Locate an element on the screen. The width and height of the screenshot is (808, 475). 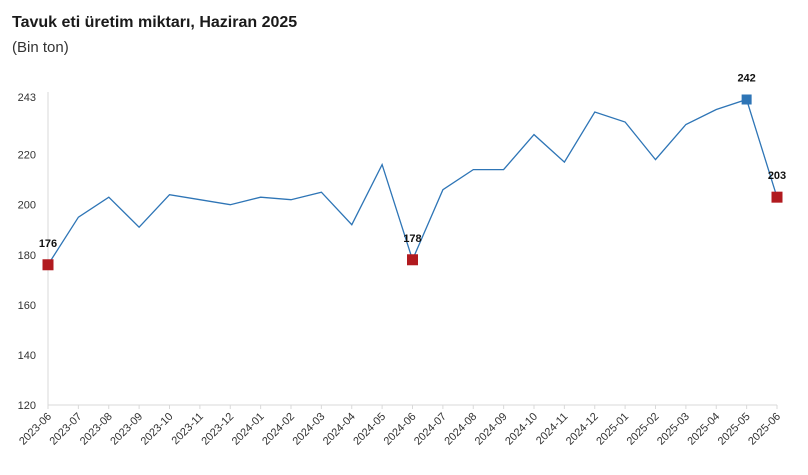
data-label: 242 is located at coordinates (746, 79).